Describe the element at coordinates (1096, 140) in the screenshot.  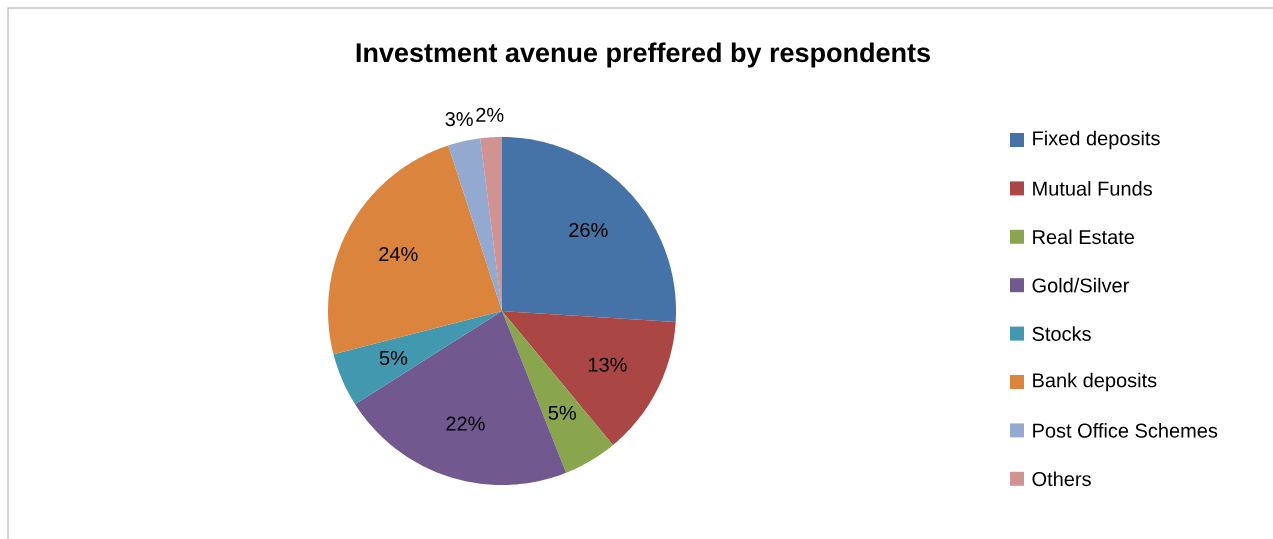
I see `legend-label: Fixed deposits` at that location.